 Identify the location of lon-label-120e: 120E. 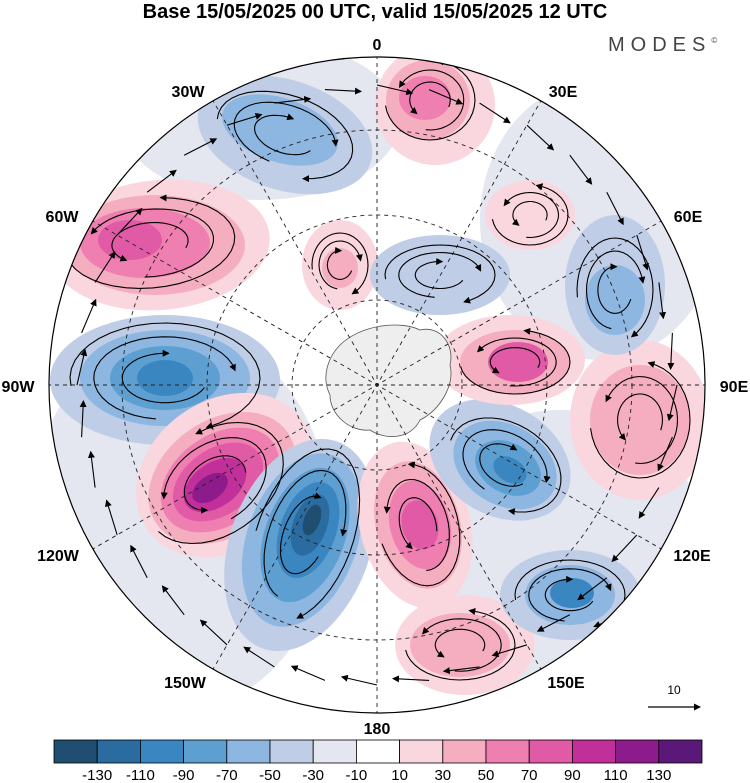
(692, 556).